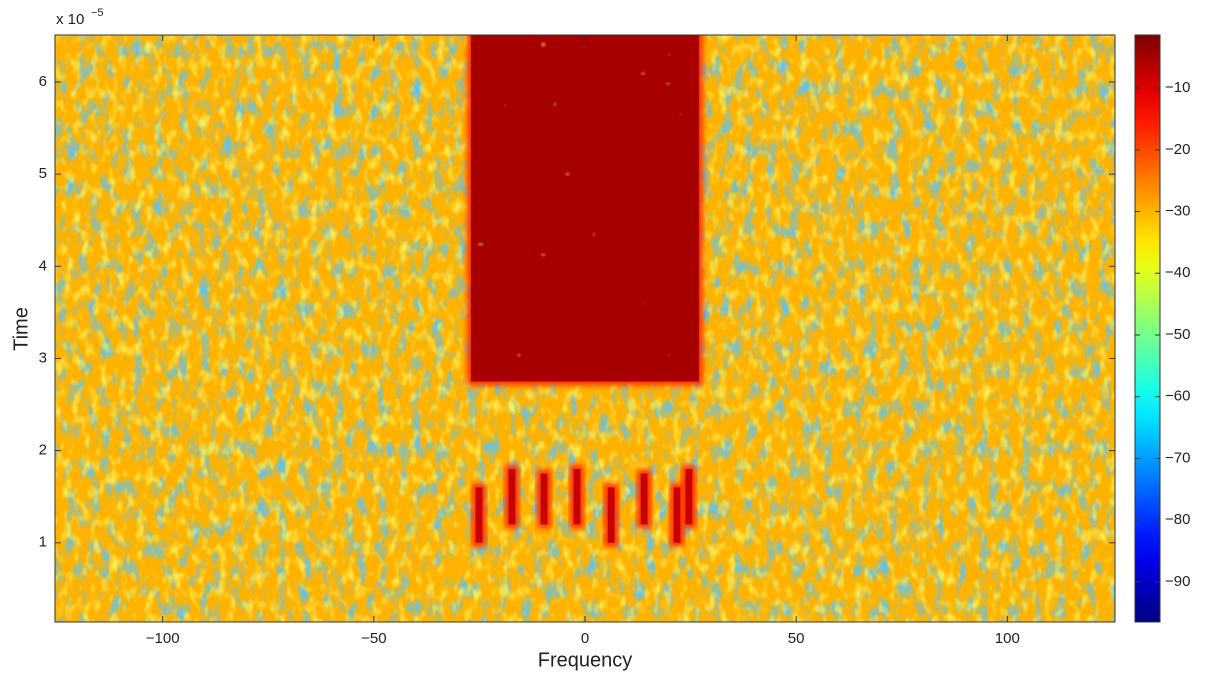 The image size is (1206, 677). What do you see at coordinates (585, 660) in the screenshot?
I see `x-axis-label: Frequency` at bounding box center [585, 660].